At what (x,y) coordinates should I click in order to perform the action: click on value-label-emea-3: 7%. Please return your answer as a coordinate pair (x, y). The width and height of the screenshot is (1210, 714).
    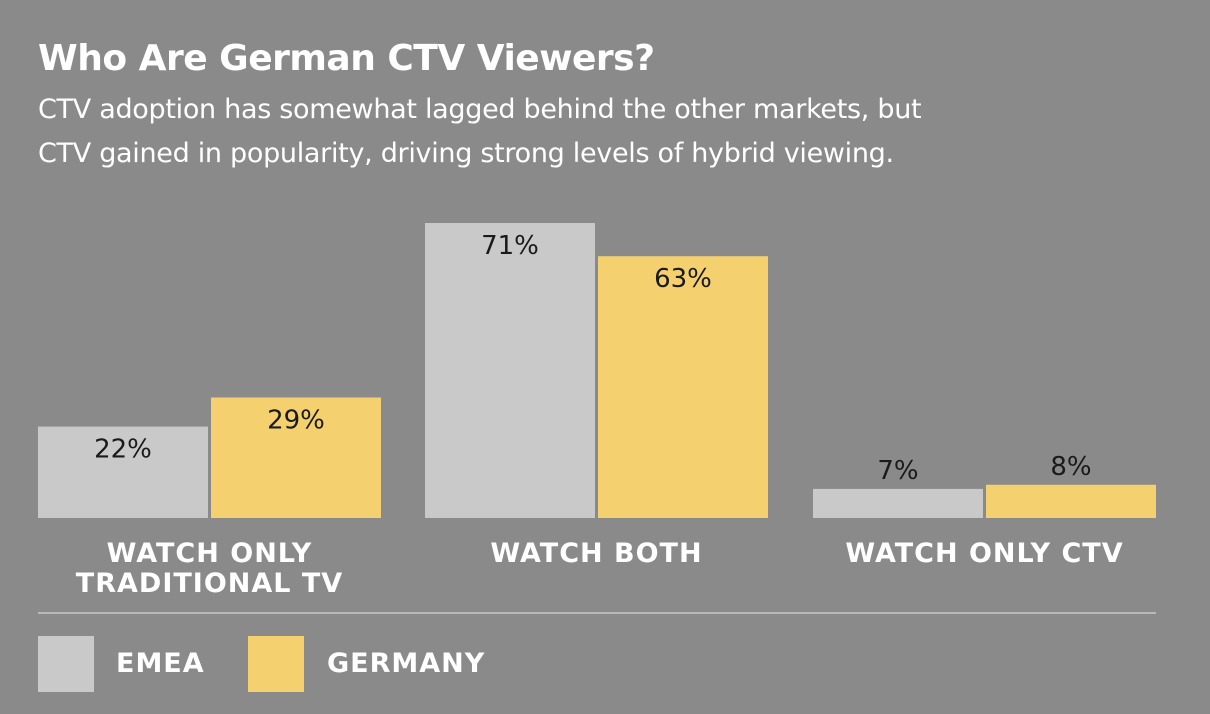
    Looking at the image, I should click on (897, 471).